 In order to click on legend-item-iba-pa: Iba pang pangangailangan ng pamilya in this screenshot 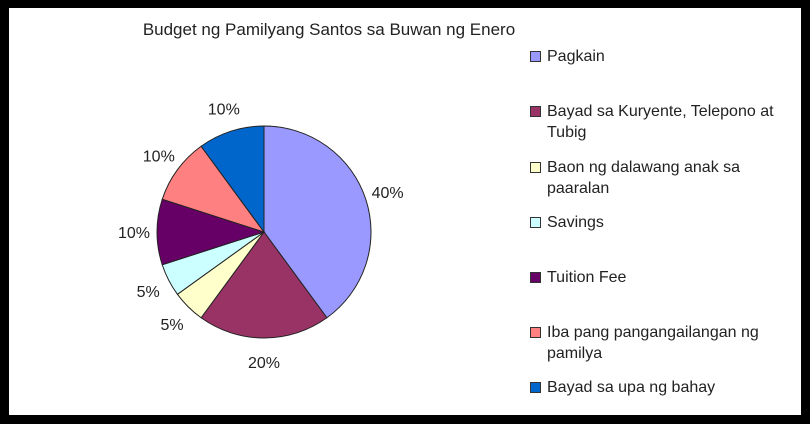, I will do `click(663, 343)`.